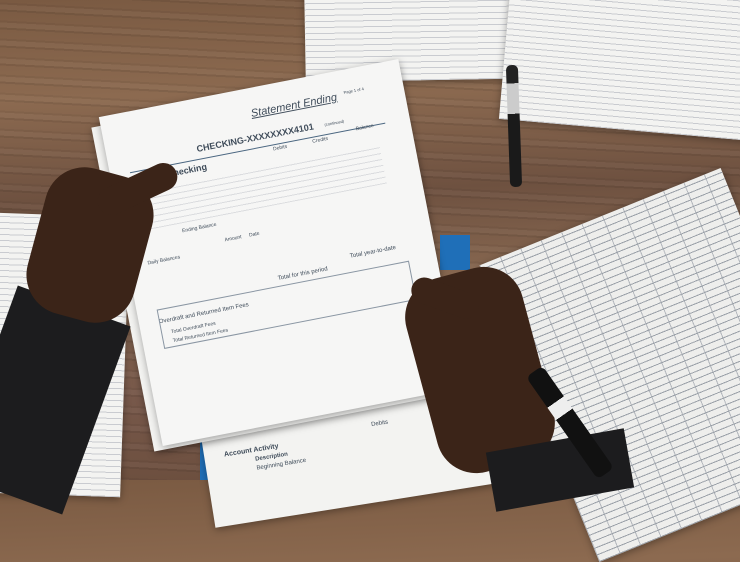  What do you see at coordinates (619, 70) in the screenshot?
I see `top-right-document` at bounding box center [619, 70].